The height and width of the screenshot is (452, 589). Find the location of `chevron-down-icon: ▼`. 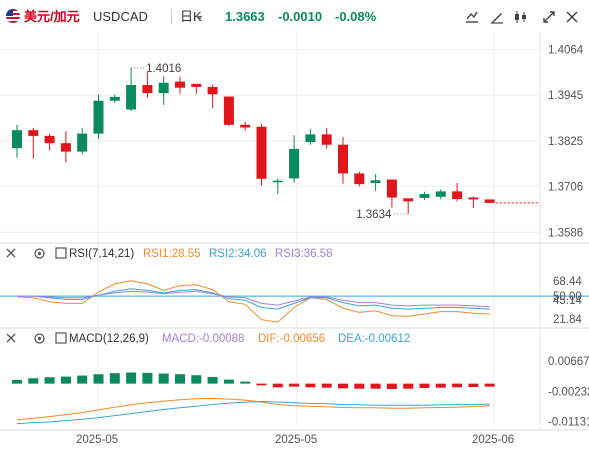

chevron-down-icon: ▼ is located at coordinates (199, 18).